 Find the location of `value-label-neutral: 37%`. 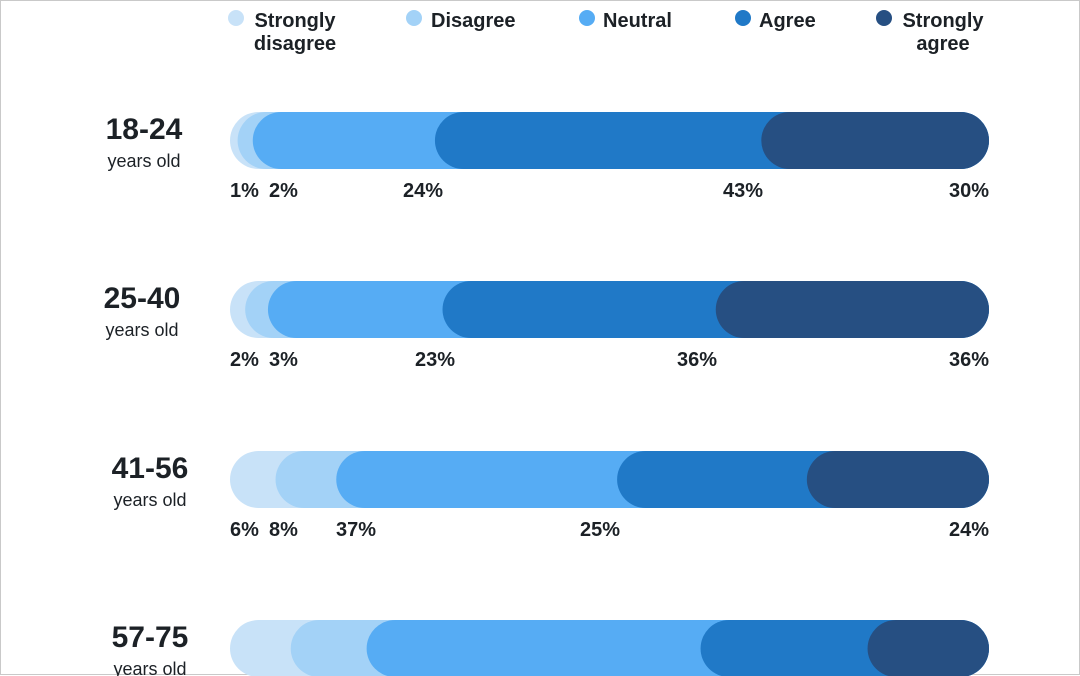

value-label-neutral: 37% is located at coordinates (356, 530).